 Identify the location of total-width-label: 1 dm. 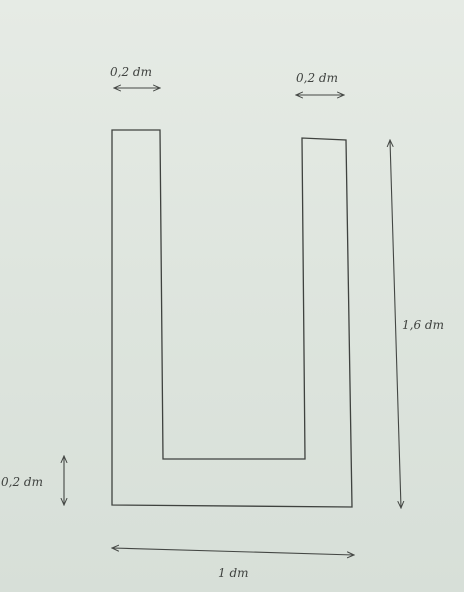
(233, 573).